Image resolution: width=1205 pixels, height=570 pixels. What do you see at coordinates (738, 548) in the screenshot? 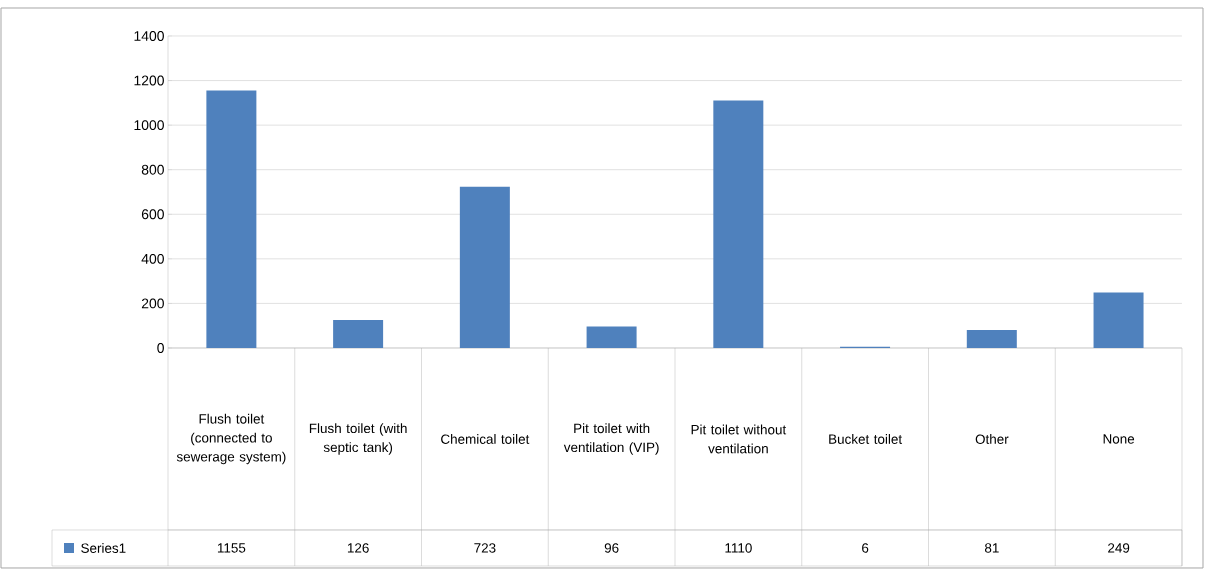
I see `data-label: 1110` at bounding box center [738, 548].